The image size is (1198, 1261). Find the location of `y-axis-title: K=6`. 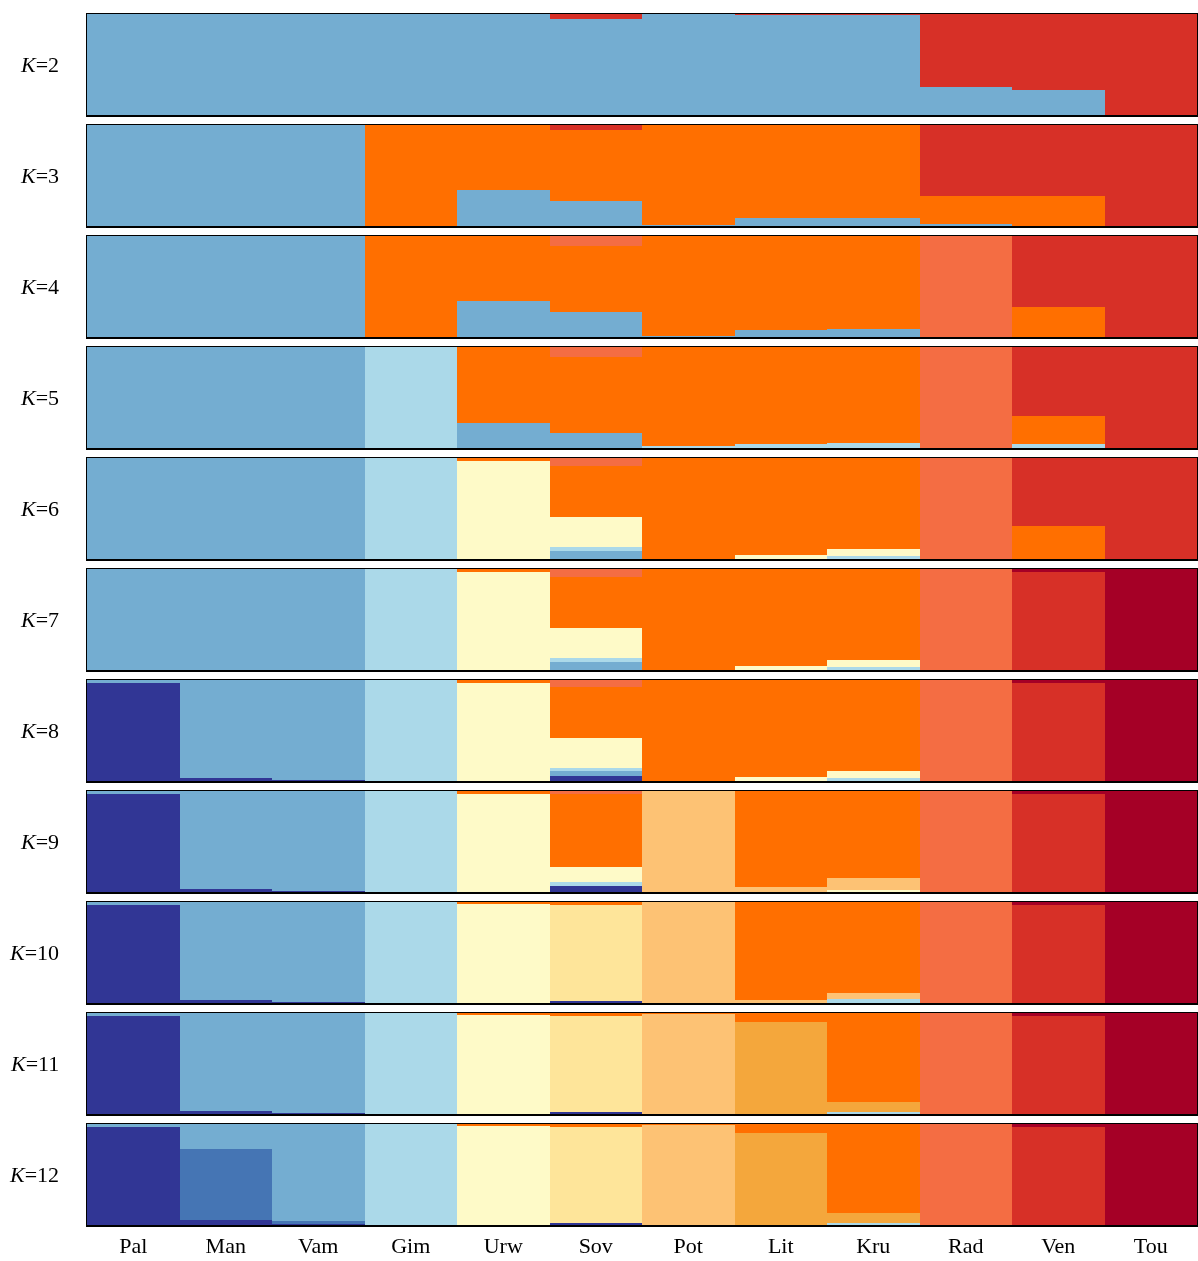

y-axis-title: K=6 is located at coordinates (40, 508).